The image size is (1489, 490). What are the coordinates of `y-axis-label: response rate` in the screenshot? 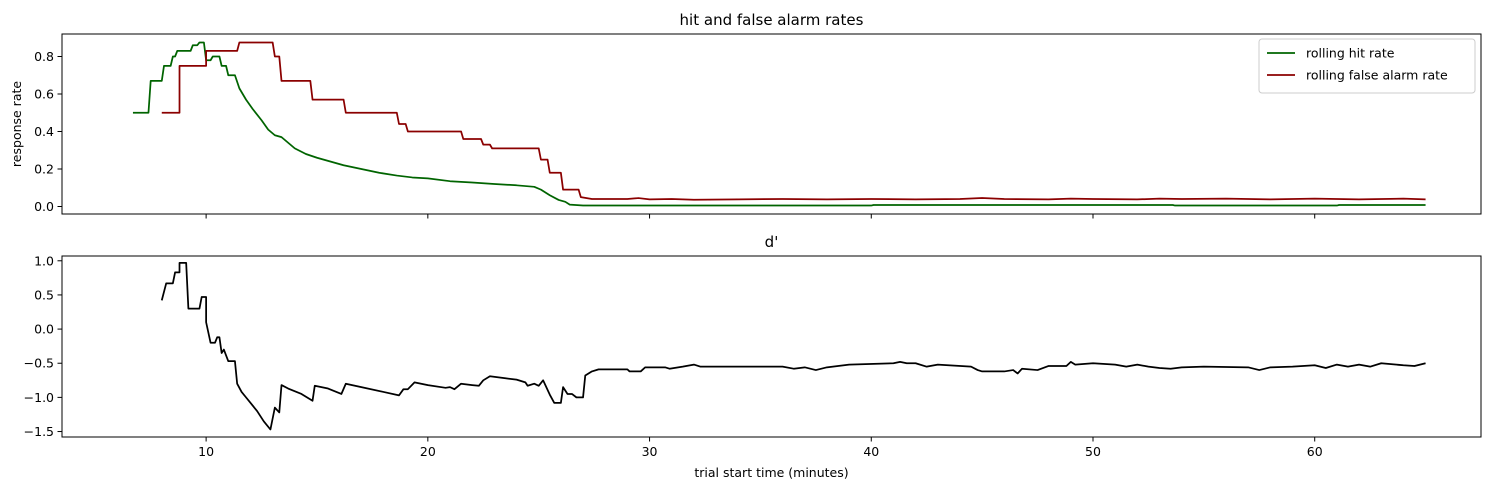 It's located at (16, 124).